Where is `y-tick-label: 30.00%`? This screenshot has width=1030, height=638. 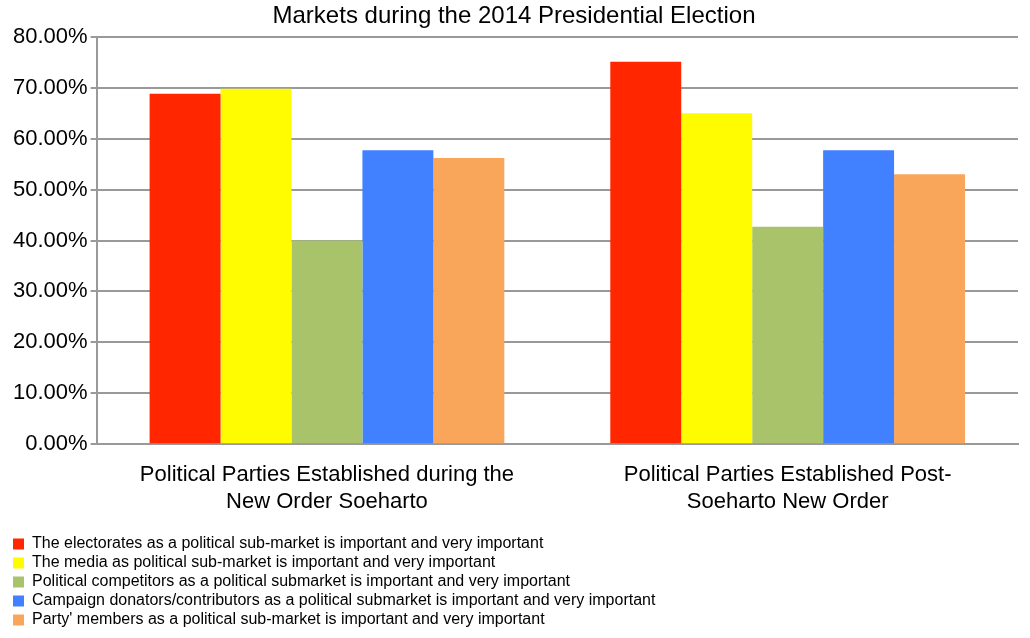
y-tick-label: 30.00% is located at coordinates (50, 290).